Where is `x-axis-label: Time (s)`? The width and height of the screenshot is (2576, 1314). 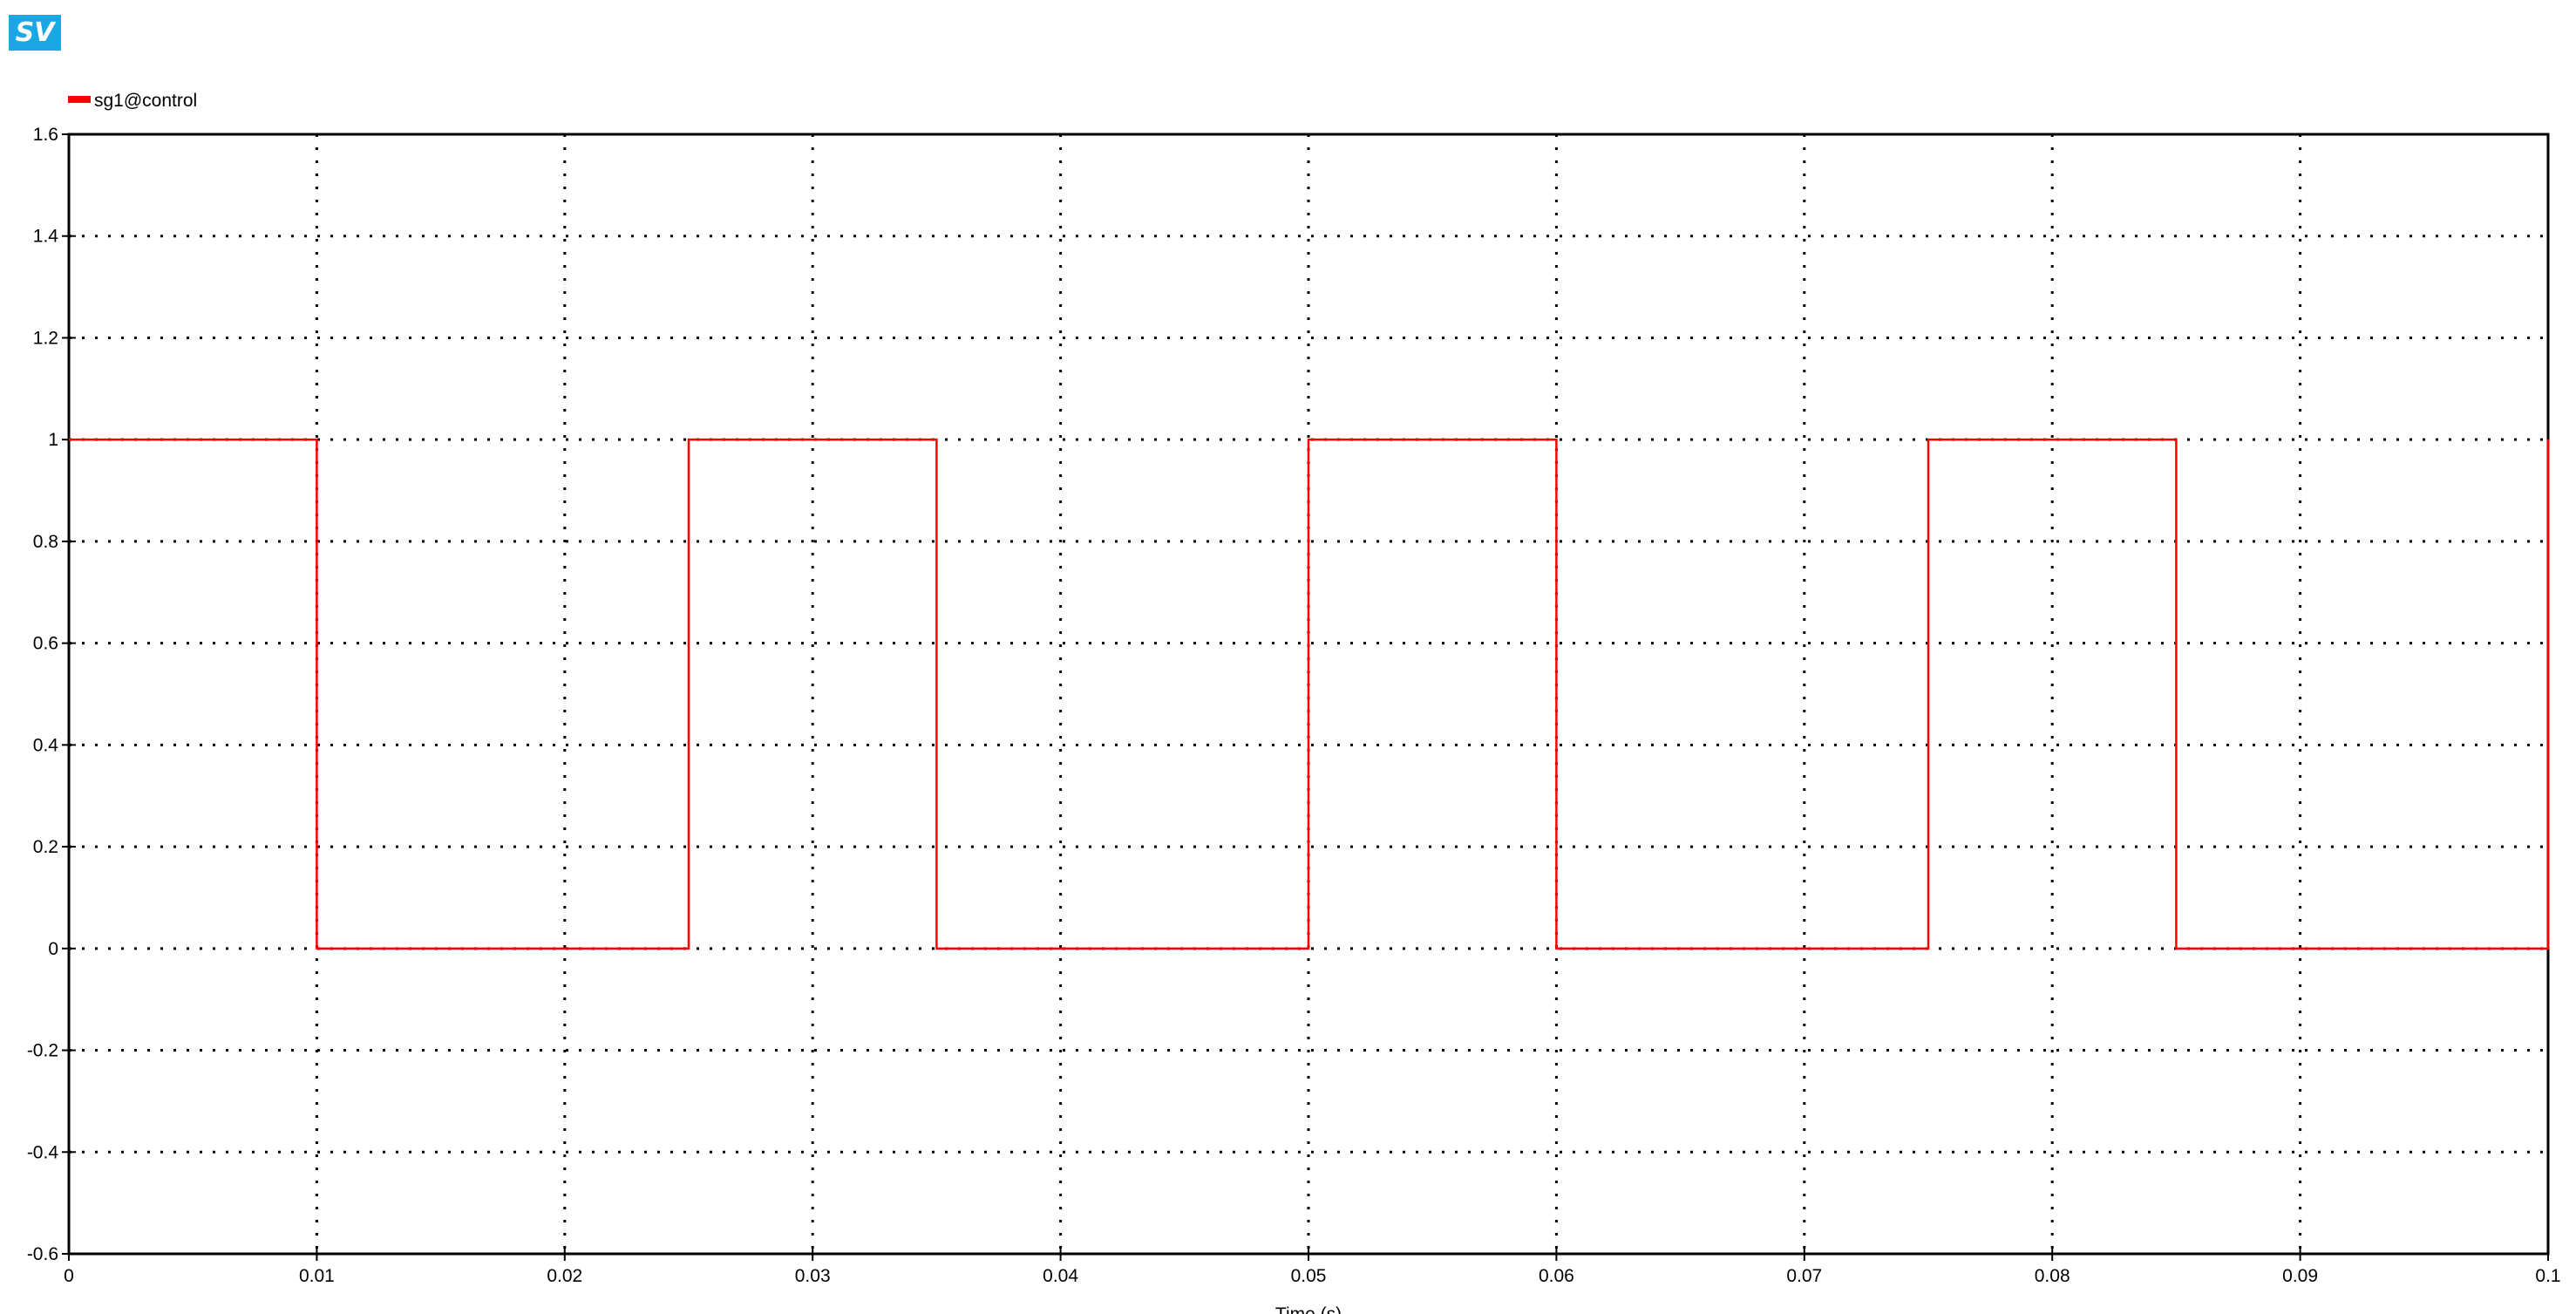 x-axis-label: Time (s) is located at coordinates (1308, 1309).